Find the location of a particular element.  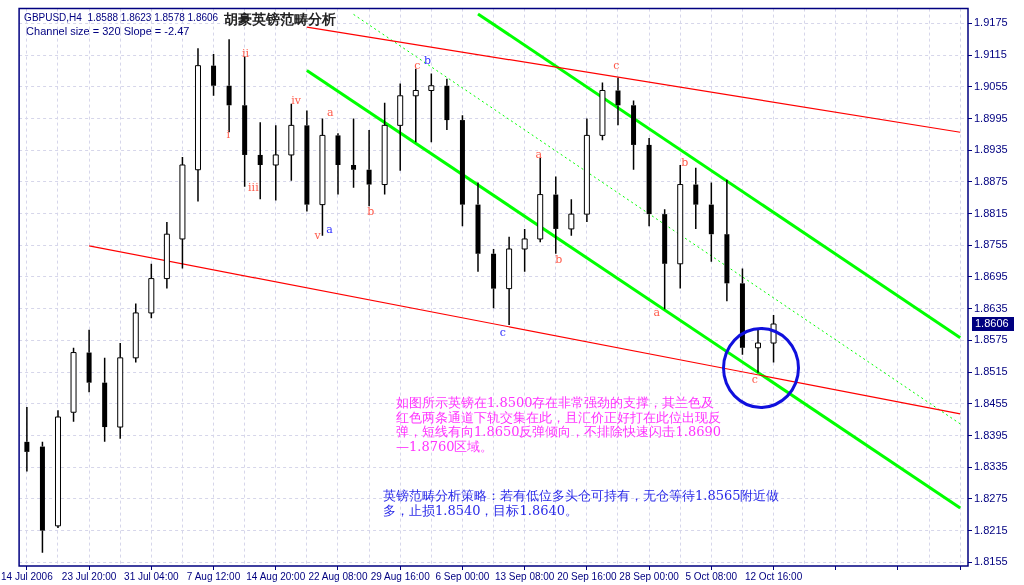

y-tick-label: 1.8635 is located at coordinates (991, 307).